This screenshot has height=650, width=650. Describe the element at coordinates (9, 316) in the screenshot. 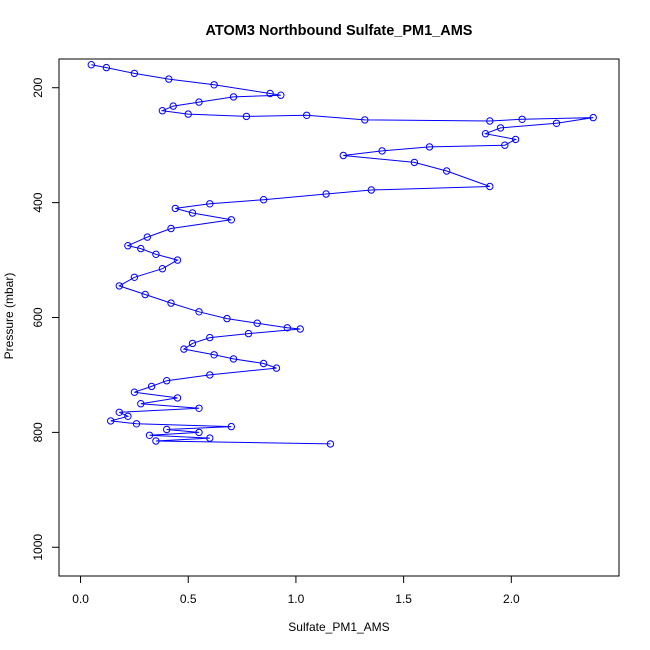

I see `y-axis-label: Pressure (mbar)` at that location.